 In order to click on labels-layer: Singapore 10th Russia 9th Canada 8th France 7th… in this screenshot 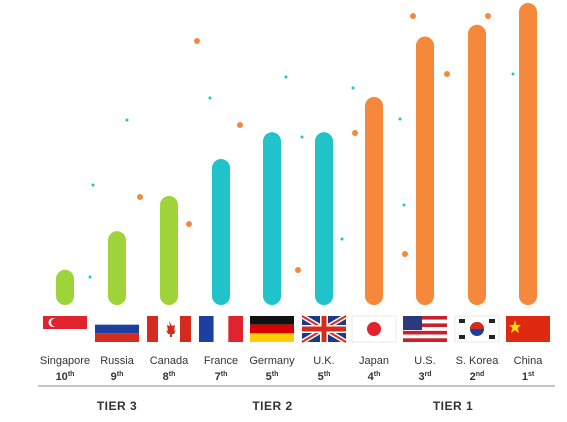, I will do `click(291, 369)`.